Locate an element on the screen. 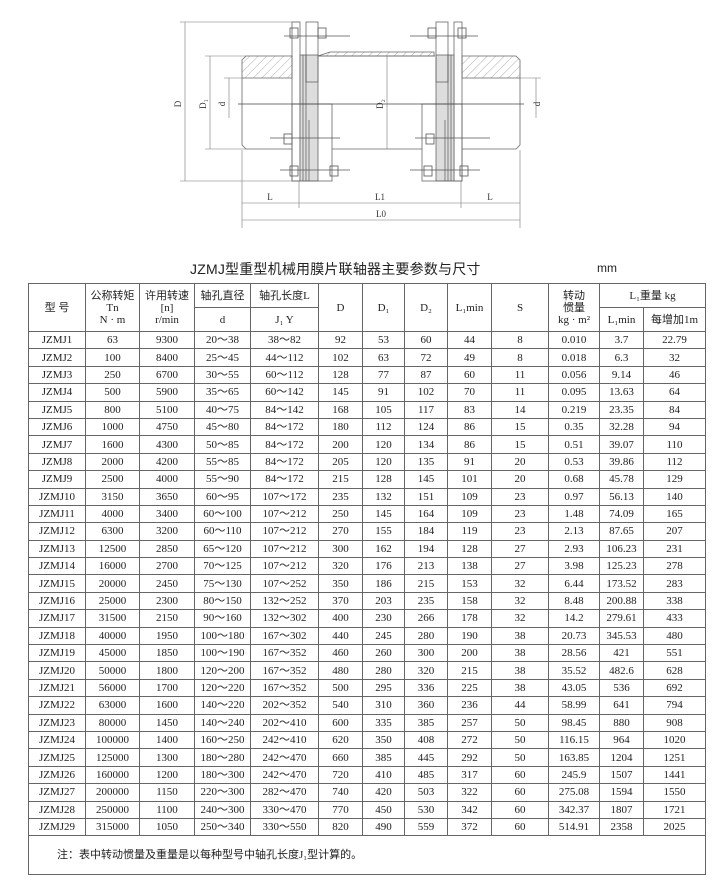 Image resolution: width=724 pixels, height=891 pixels. table-cell: 641 is located at coordinates (621, 705).